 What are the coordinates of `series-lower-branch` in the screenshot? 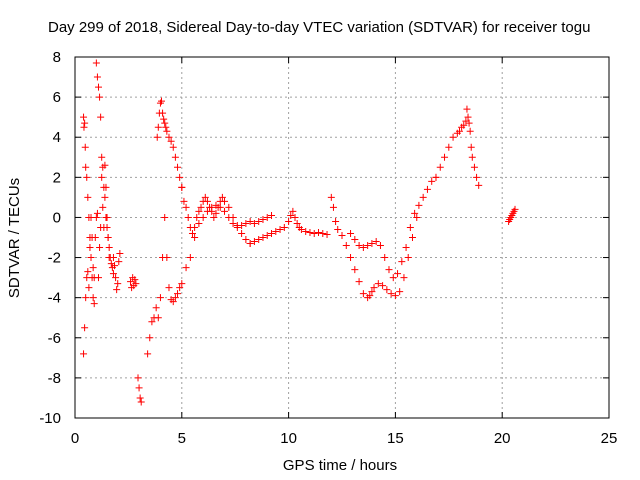 It's located at (195, 261).